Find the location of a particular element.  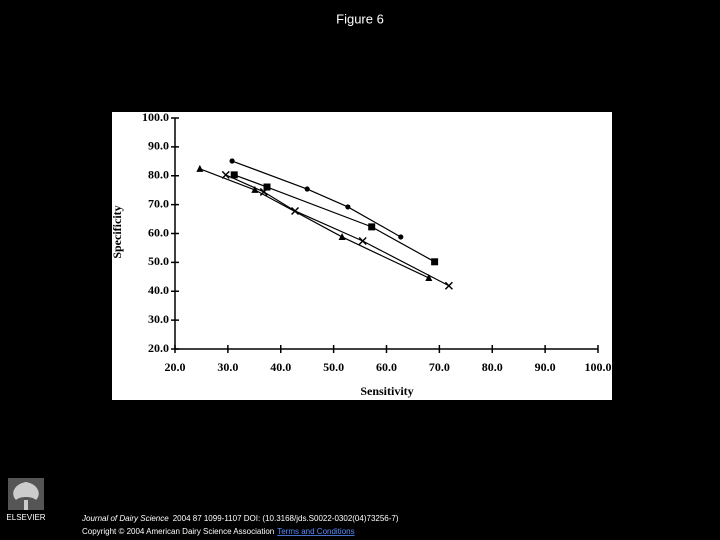

y-tick-label: 70.0 is located at coordinates (158, 203).